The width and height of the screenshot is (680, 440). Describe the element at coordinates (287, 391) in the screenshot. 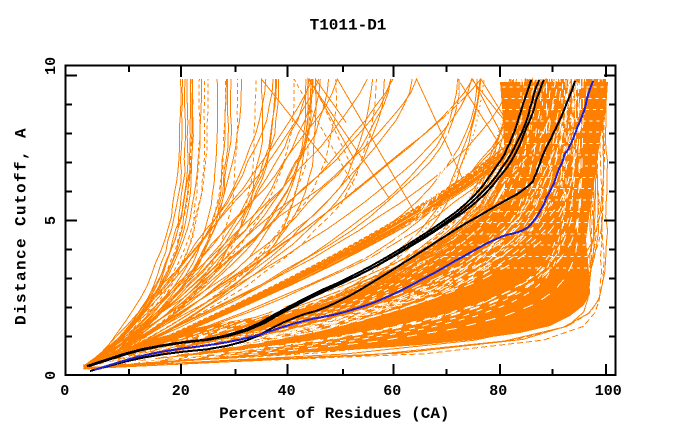

I see `svg-text: 40` at that location.